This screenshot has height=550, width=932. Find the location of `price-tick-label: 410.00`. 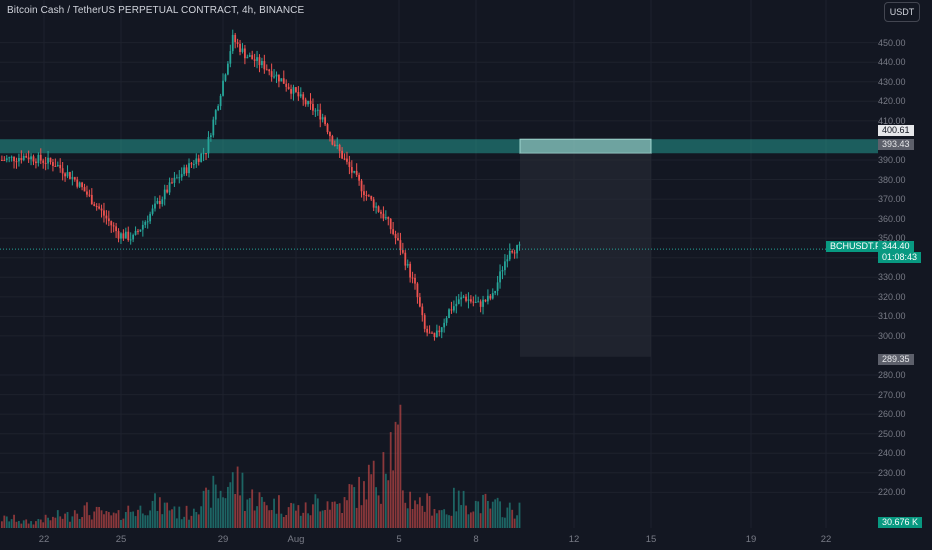

price-tick-label: 410.00 is located at coordinates (892, 120).